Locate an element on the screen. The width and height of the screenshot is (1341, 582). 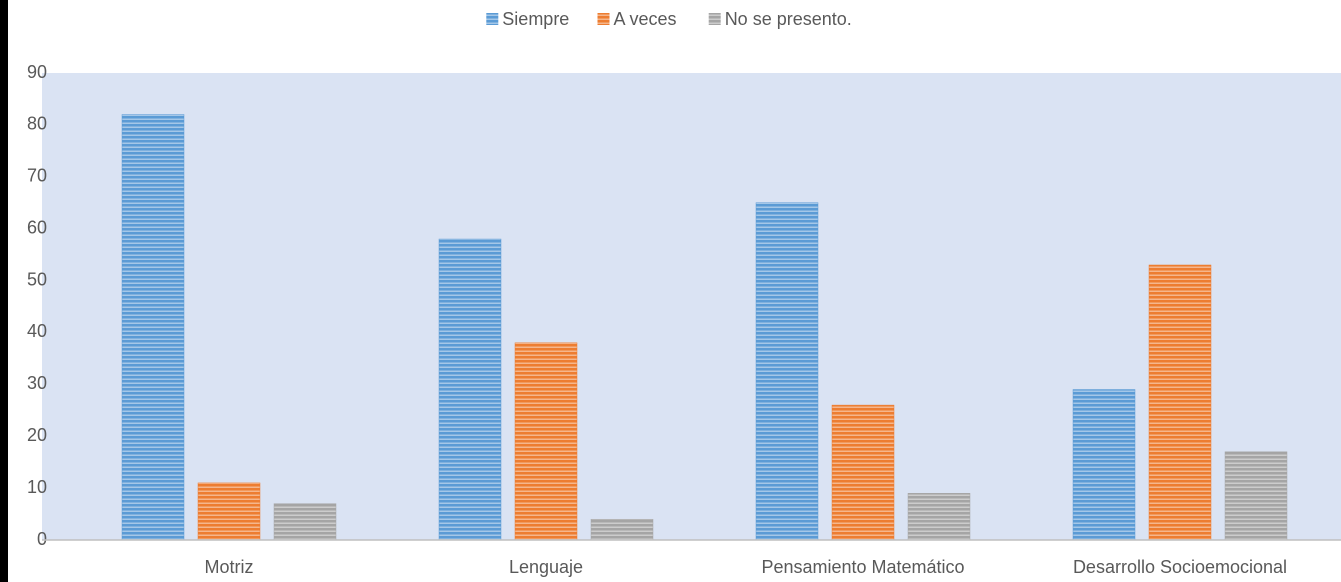
x-tick-label: Lenguaje is located at coordinates (546, 567).